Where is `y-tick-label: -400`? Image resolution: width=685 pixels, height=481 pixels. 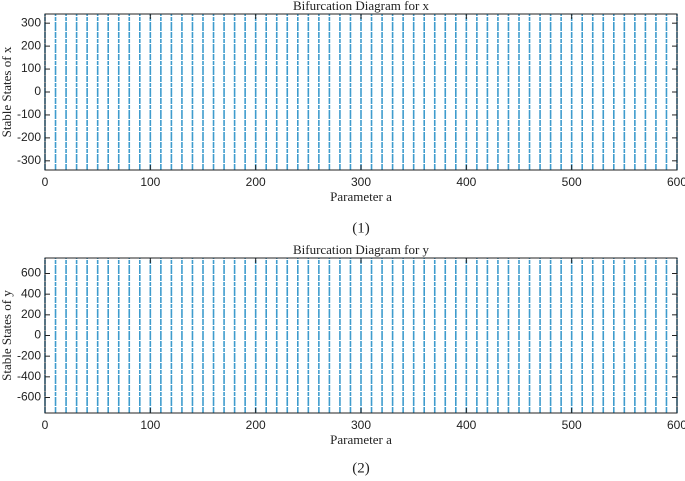
y-tick-label: -400 is located at coordinates (29, 376).